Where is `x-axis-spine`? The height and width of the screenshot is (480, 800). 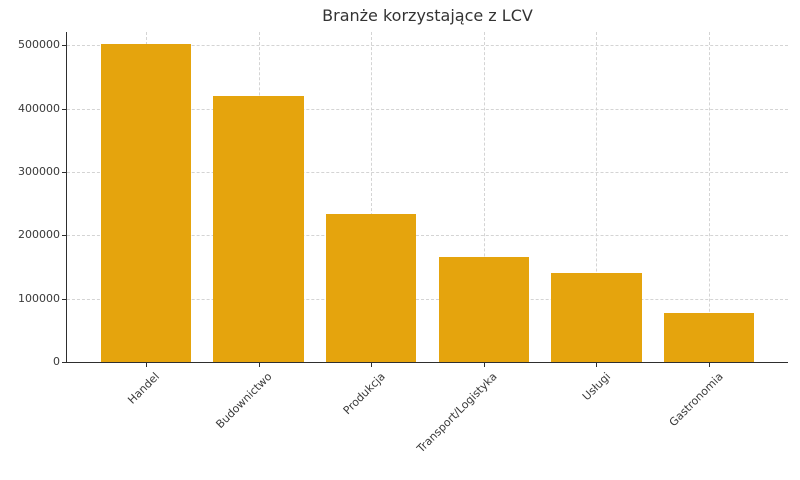 x-axis-spine is located at coordinates (427, 363).